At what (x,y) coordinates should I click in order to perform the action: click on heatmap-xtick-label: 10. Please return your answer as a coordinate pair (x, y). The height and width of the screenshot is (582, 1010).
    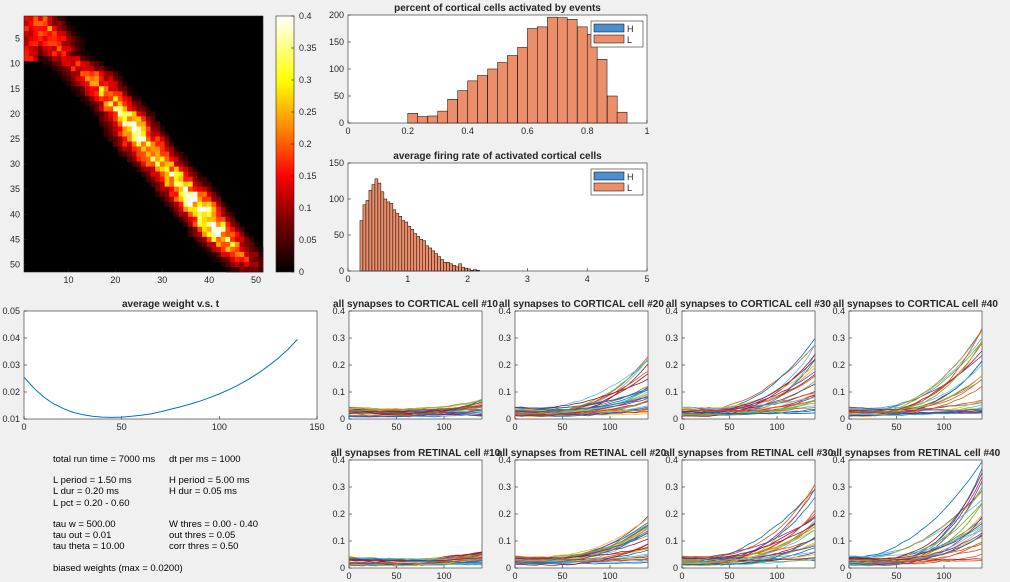
    Looking at the image, I should click on (69, 280).